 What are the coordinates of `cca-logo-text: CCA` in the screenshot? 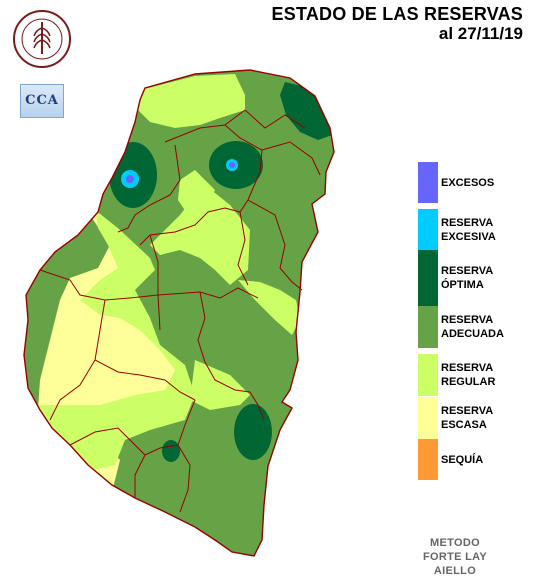 It's located at (42, 100).